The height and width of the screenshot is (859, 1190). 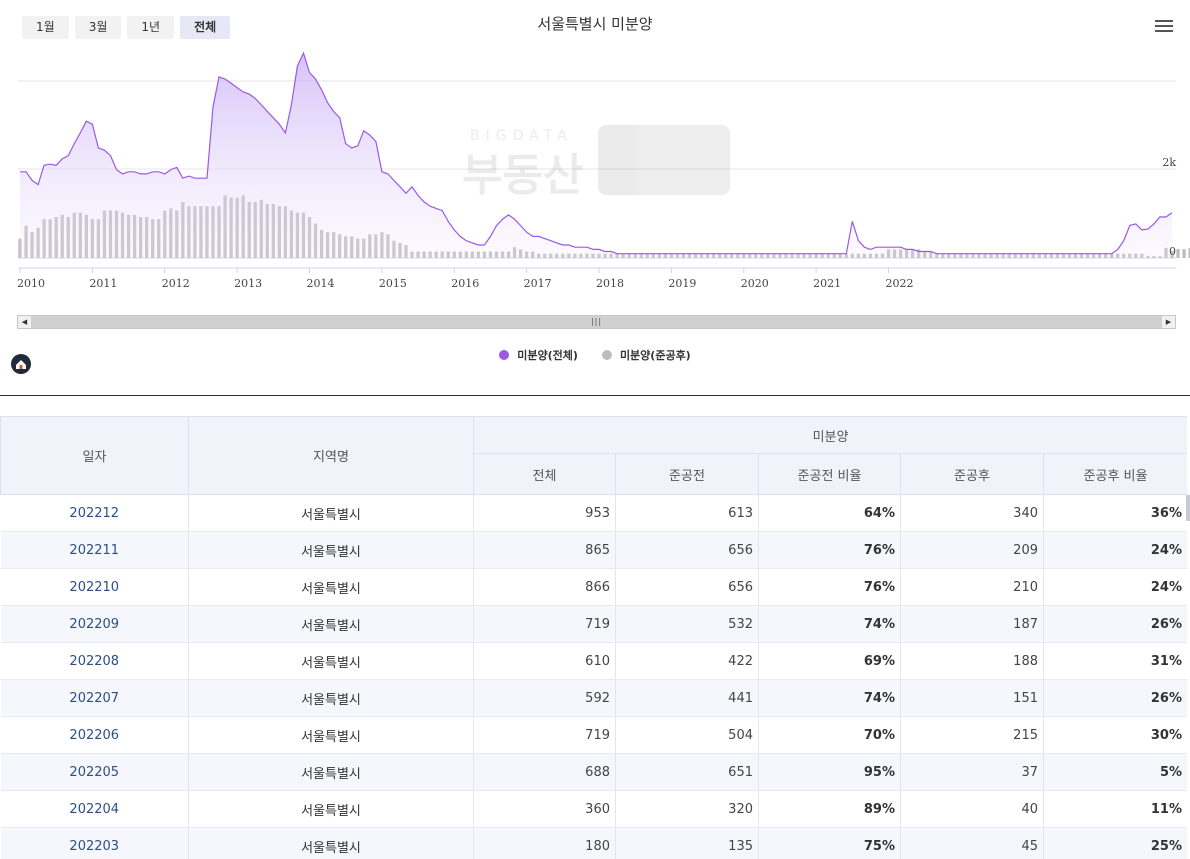 I want to click on x-tick-label: 2019, so click(x=682, y=283).